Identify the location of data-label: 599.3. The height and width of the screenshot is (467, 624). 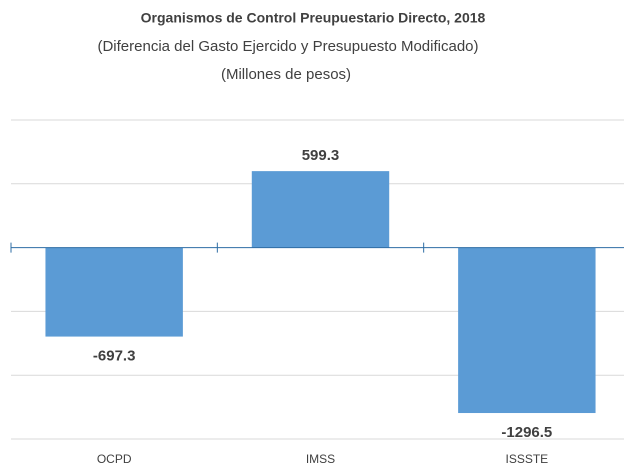
(321, 155).